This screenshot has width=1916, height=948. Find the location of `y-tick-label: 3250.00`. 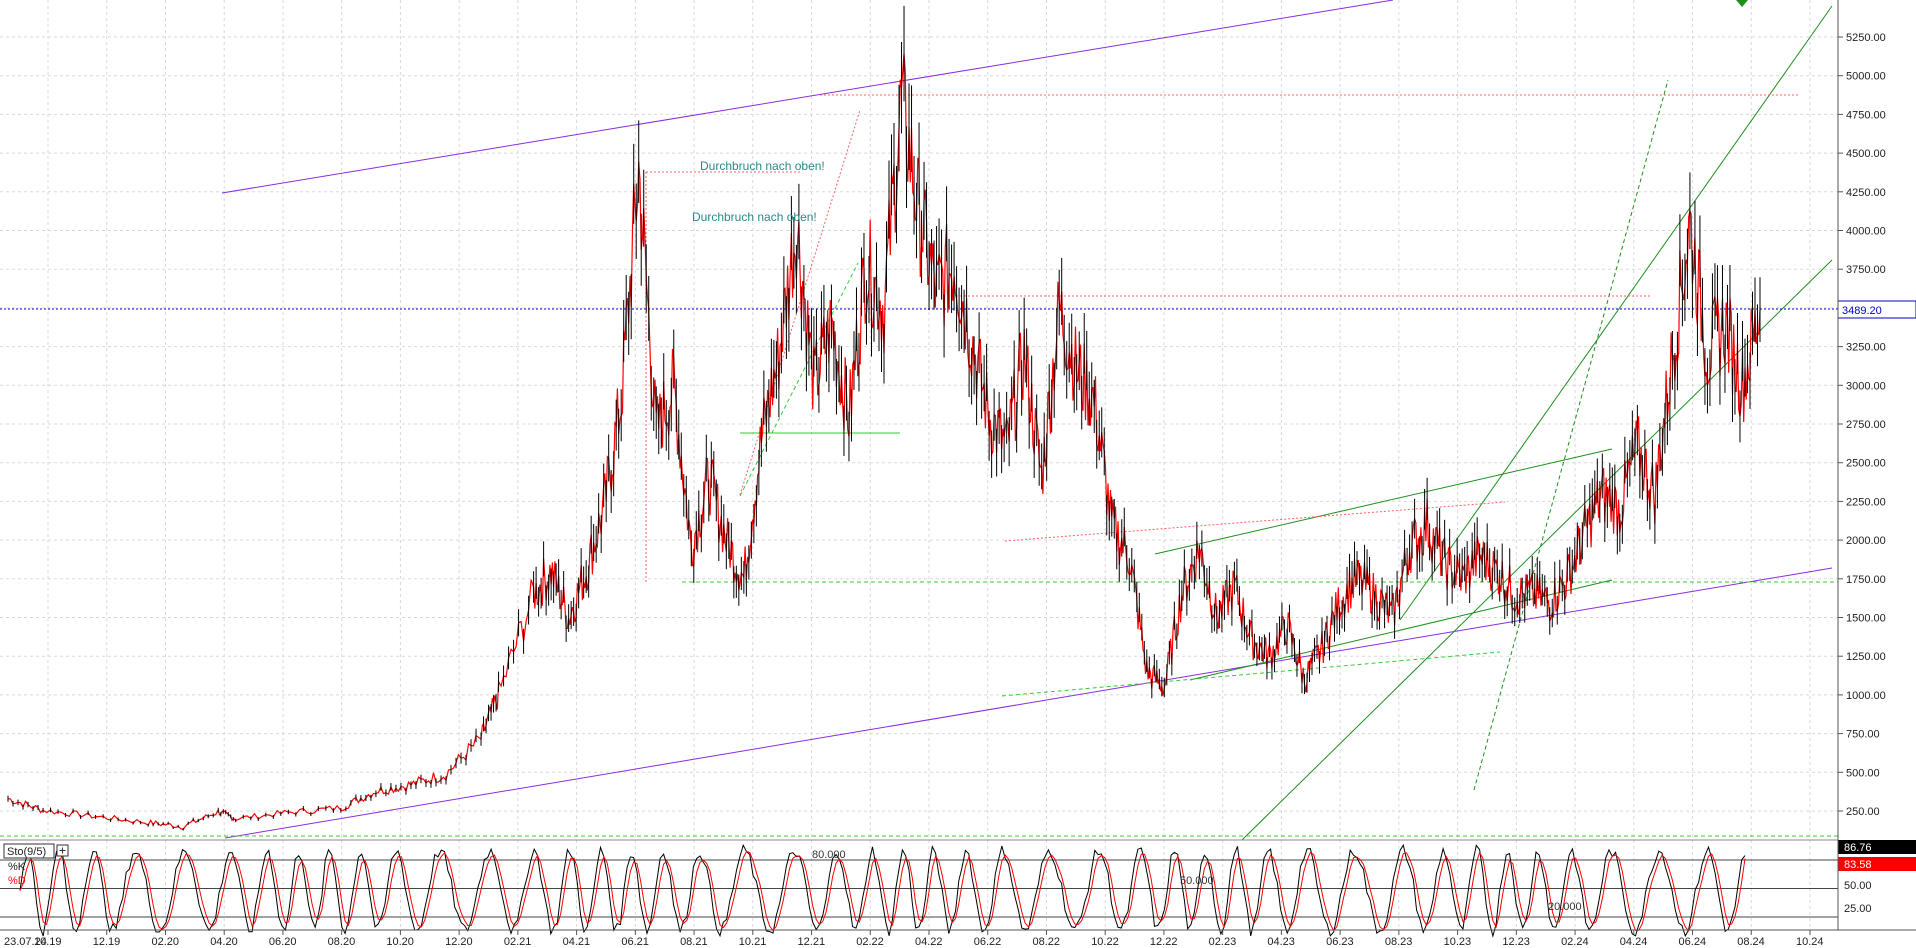

y-tick-label: 3250.00 is located at coordinates (1866, 348).